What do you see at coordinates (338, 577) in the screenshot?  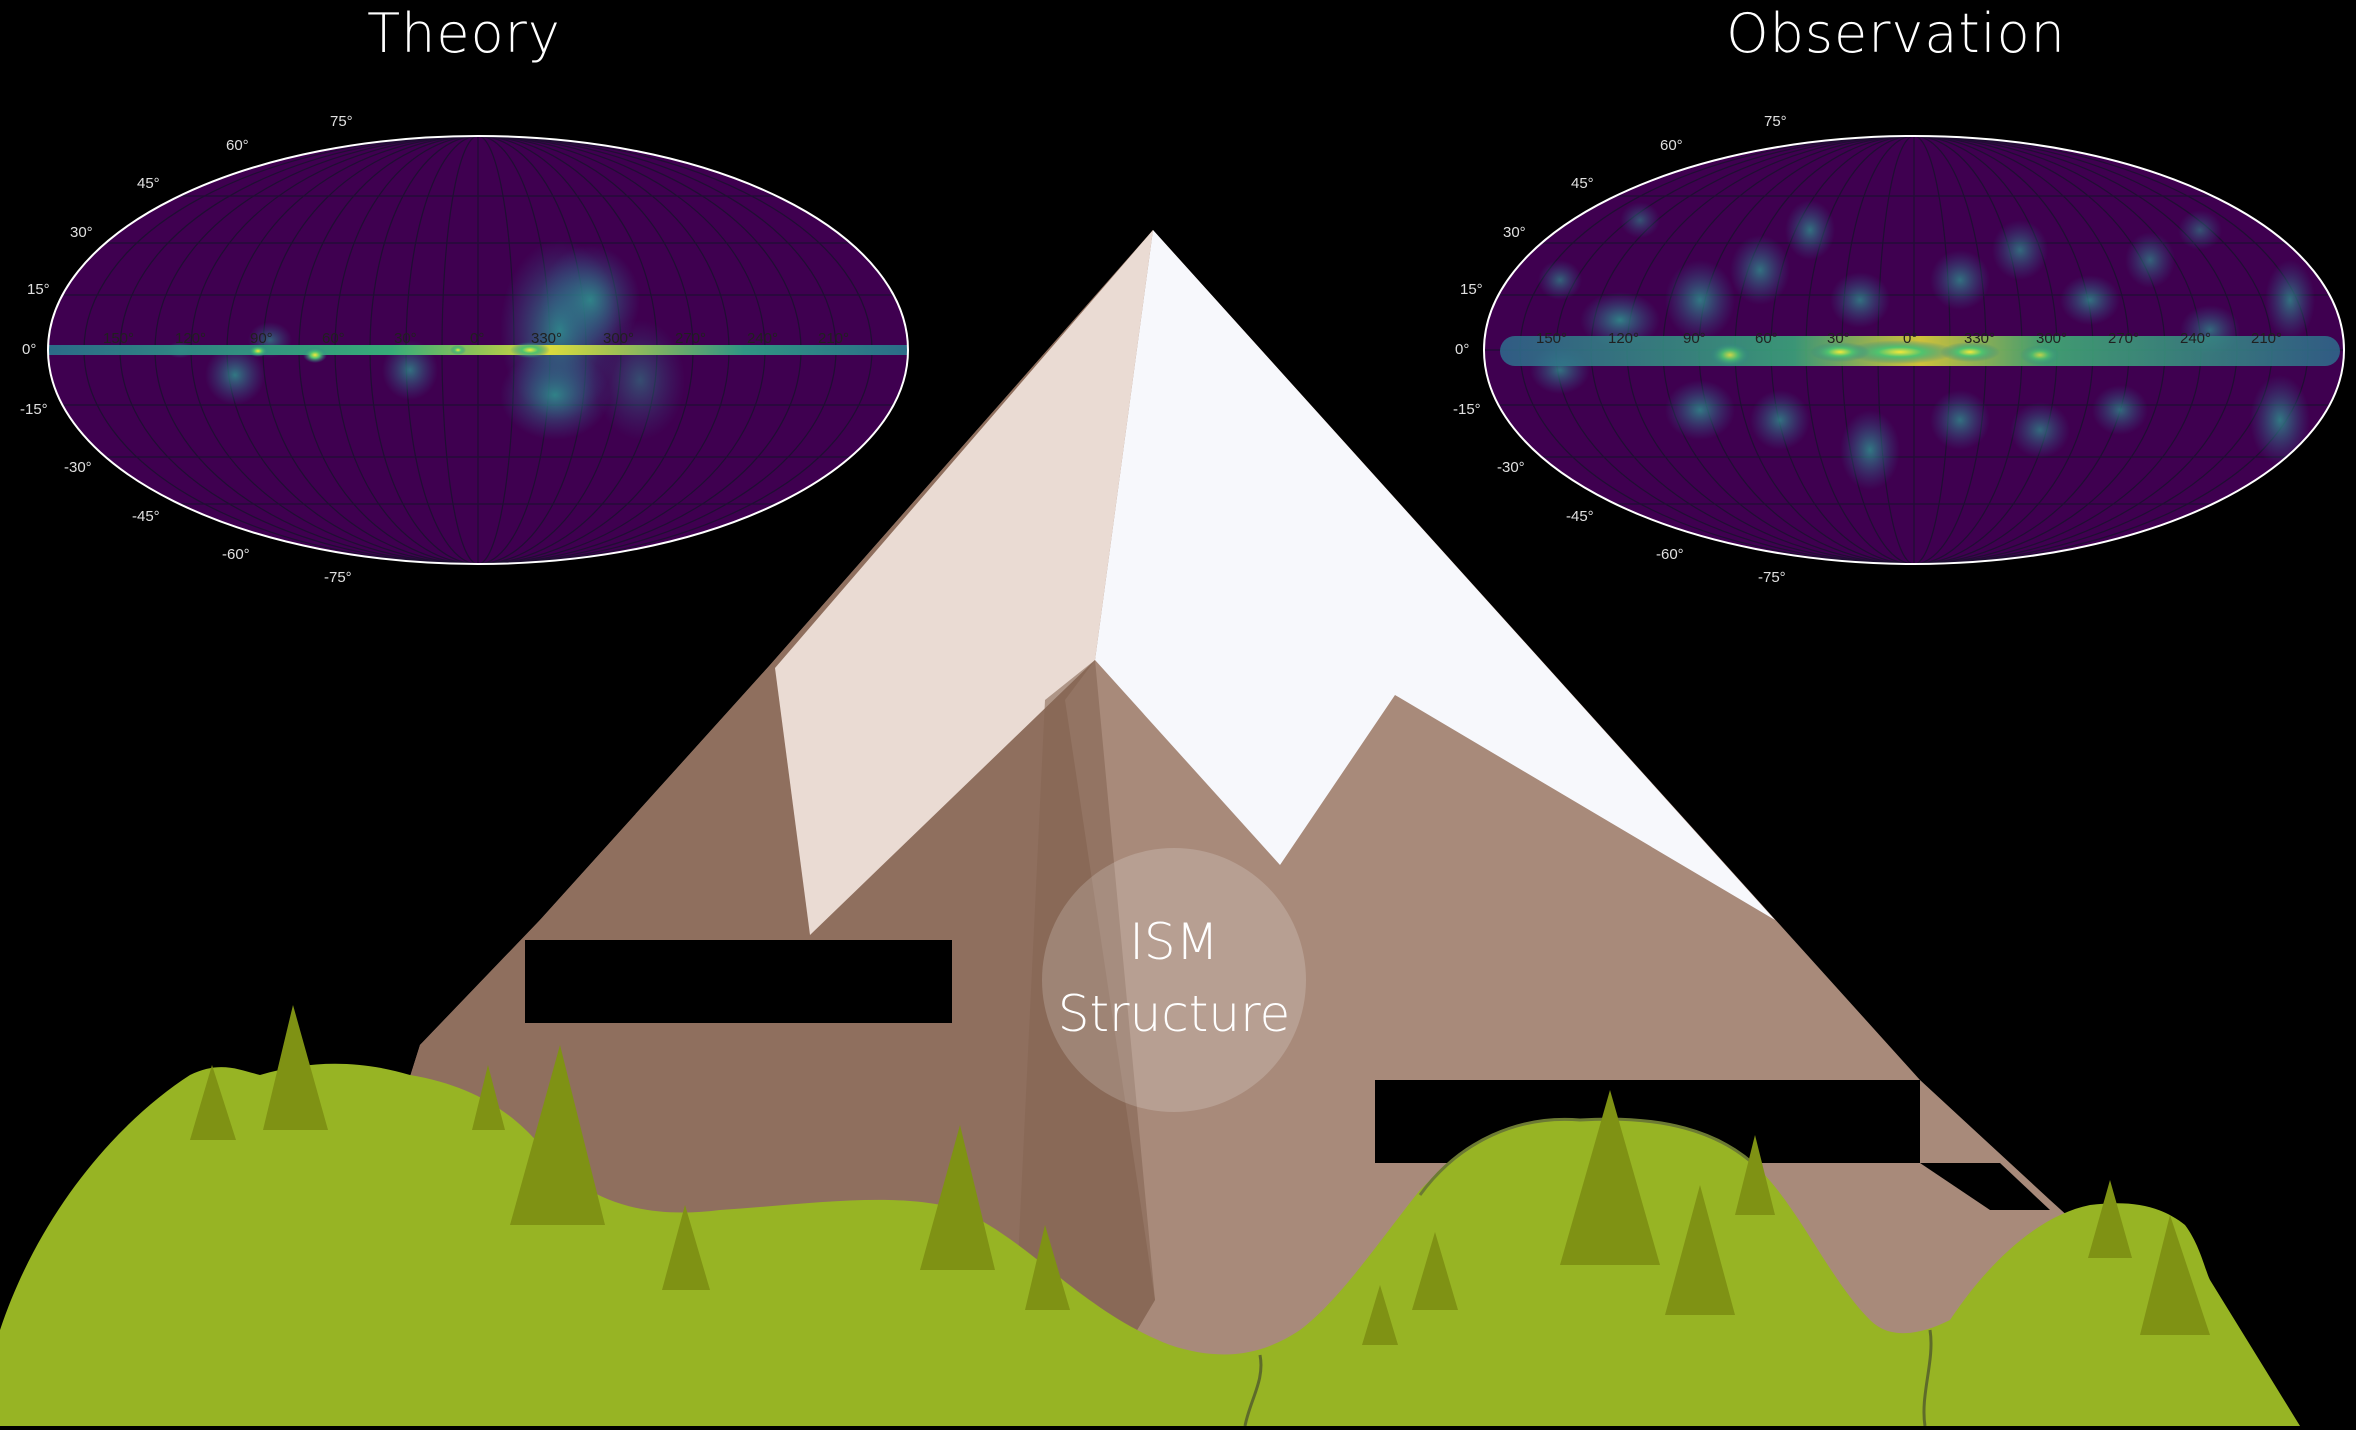 I see `theory-lat-m75: -75°` at bounding box center [338, 577].